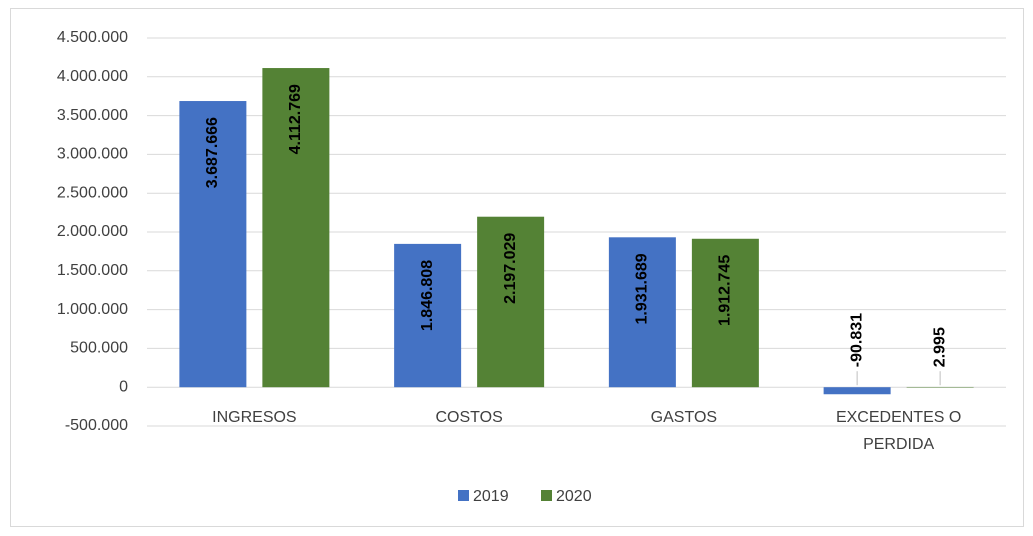  I want to click on y-tick-label: -500.000, so click(96, 425).